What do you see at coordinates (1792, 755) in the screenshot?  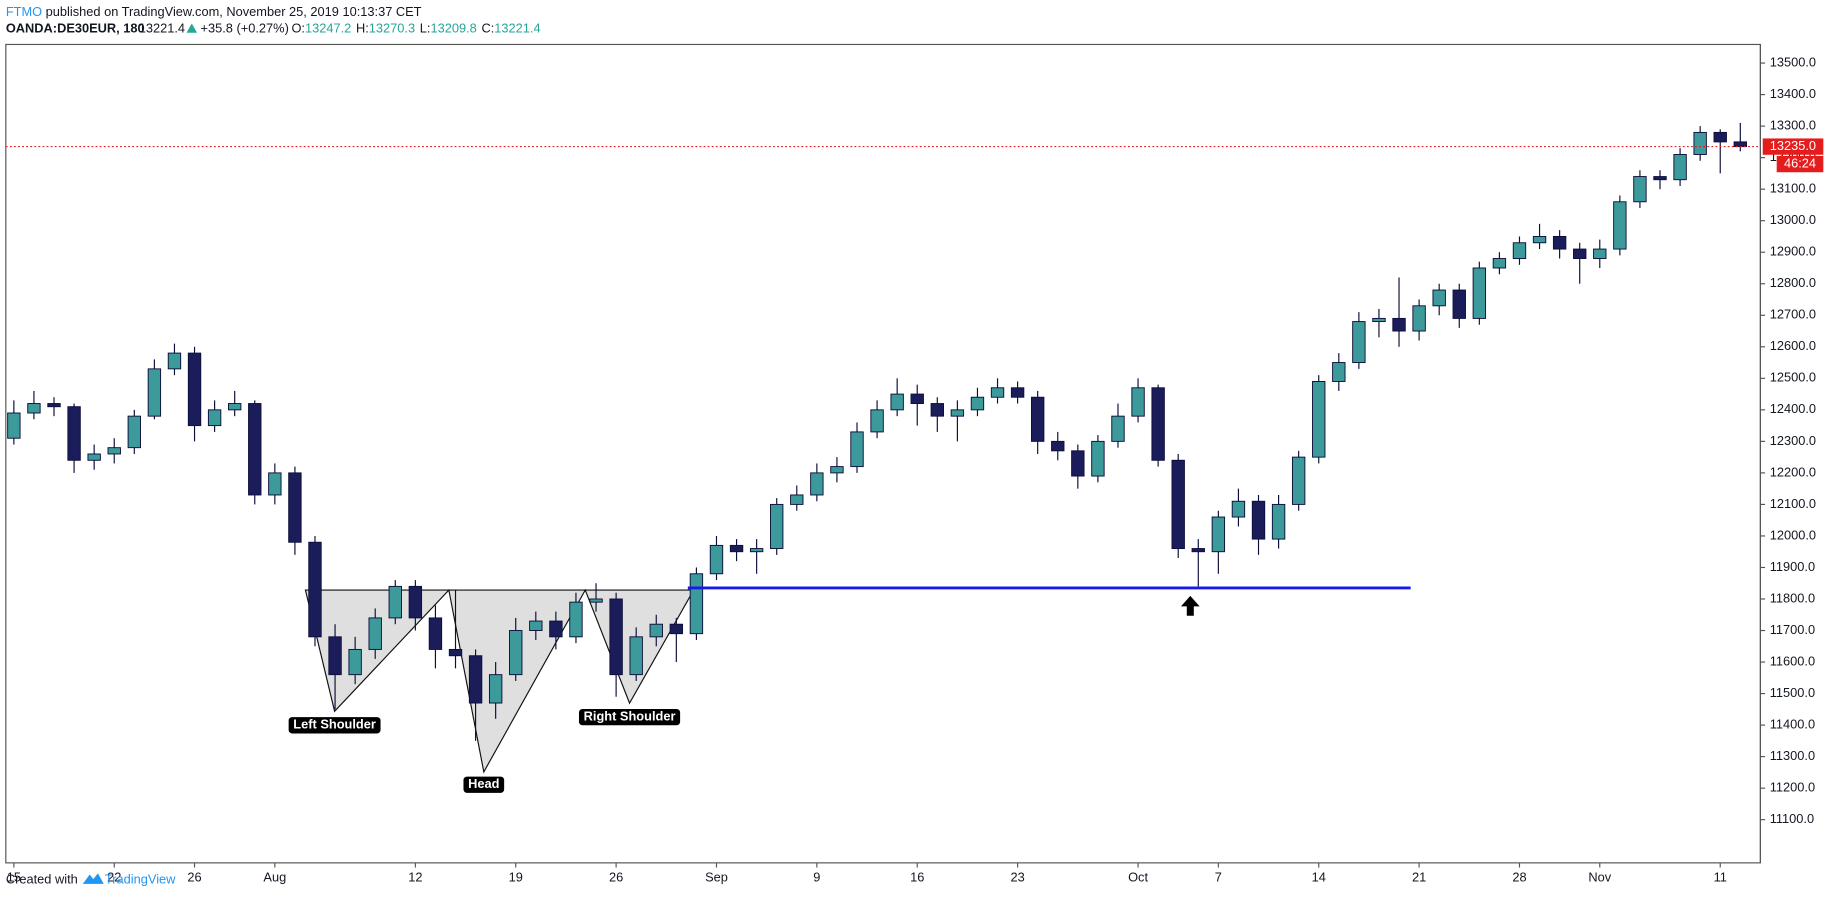 I see `y-tick-label: 11300.0` at bounding box center [1792, 755].